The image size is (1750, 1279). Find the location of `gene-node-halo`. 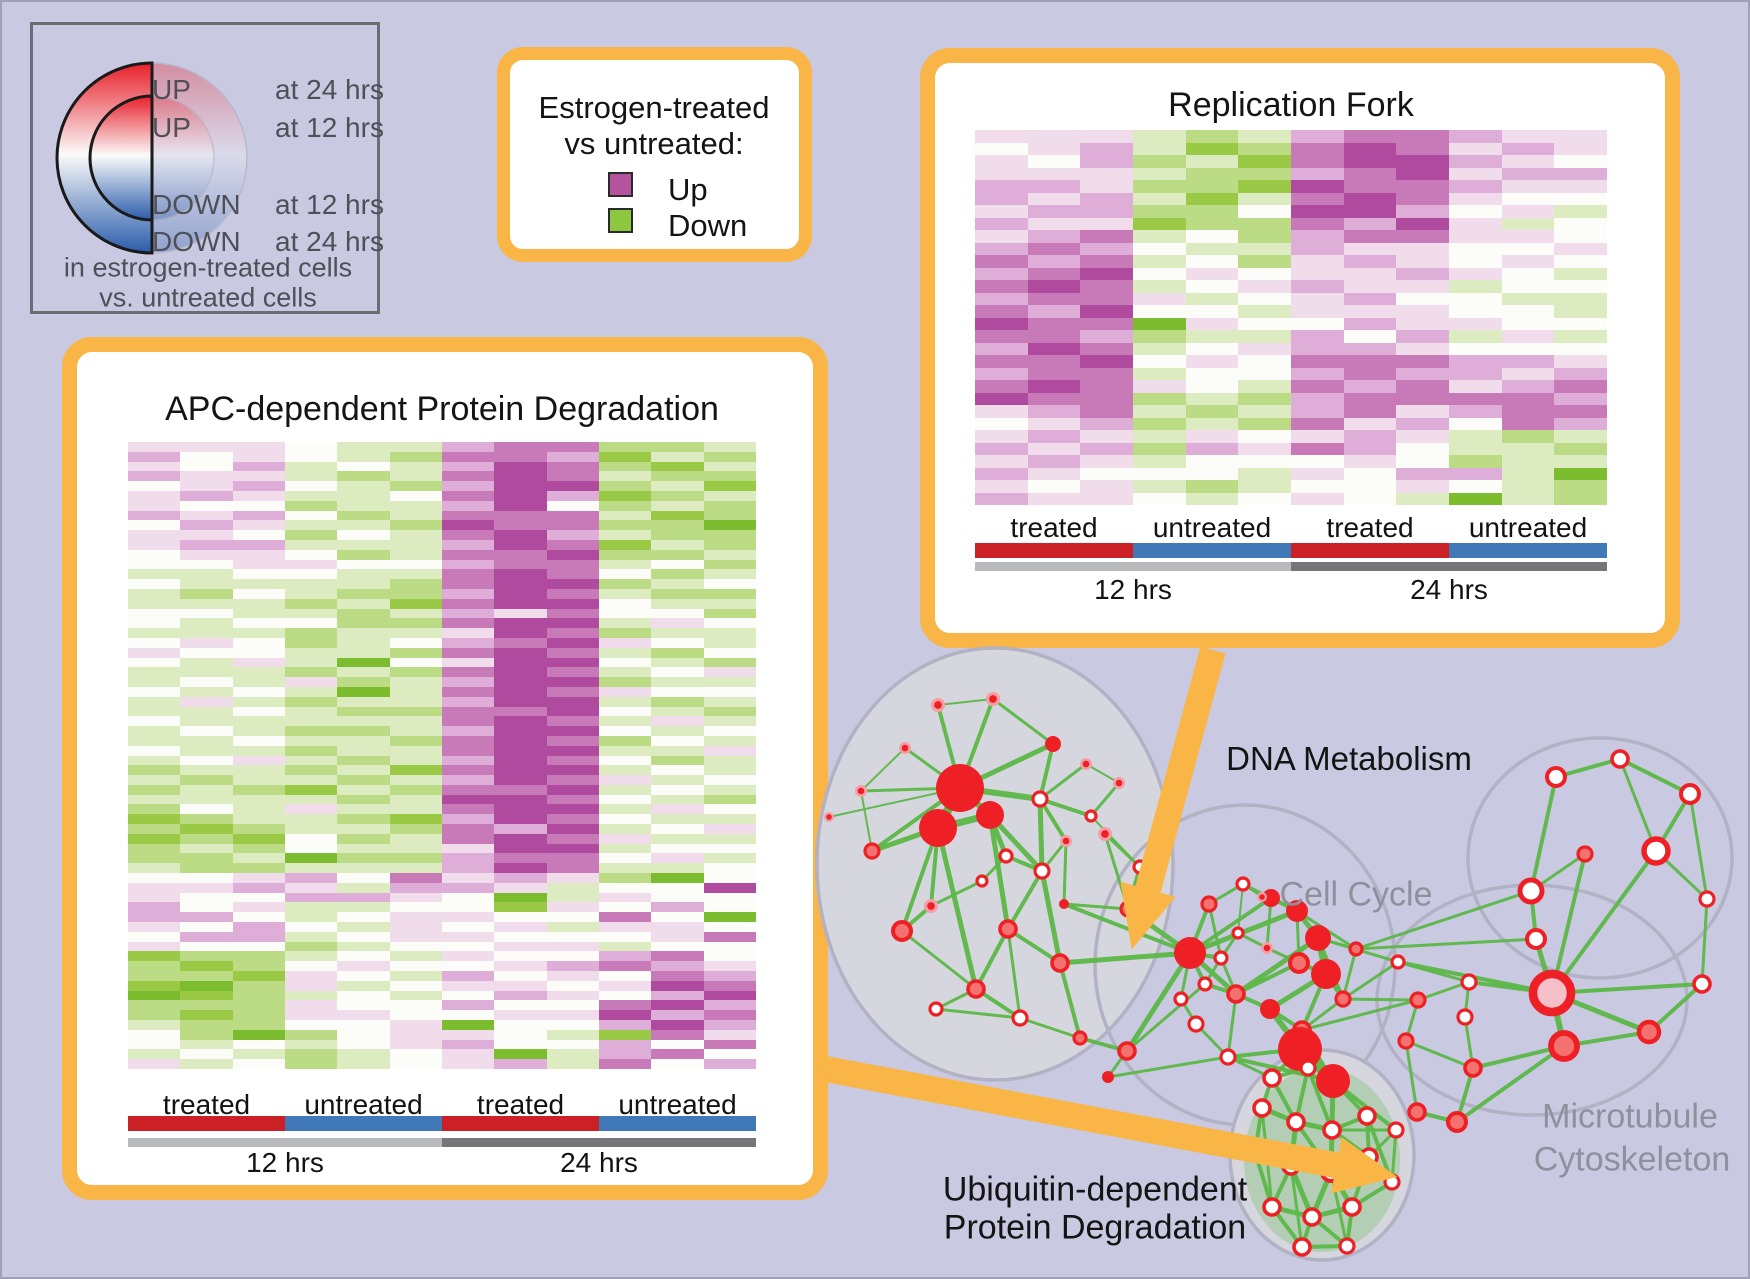

gene-node-halo is located at coordinates (1262, 897).